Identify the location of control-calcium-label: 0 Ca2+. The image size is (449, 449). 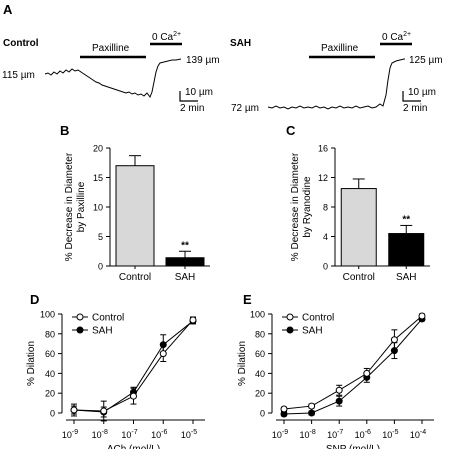
(166, 37).